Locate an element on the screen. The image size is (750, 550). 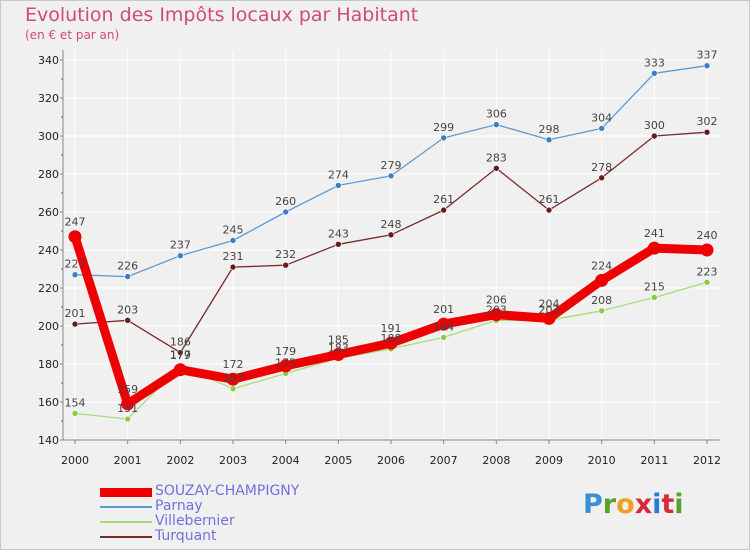
data-label: 241 is located at coordinates (654, 233).